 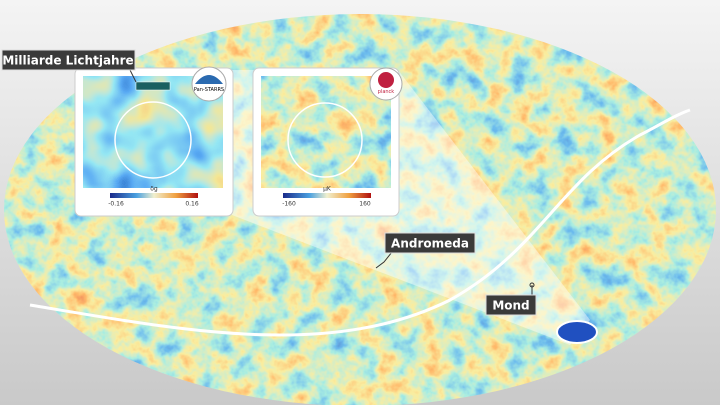 What do you see at coordinates (510, 306) in the screenshot?
I see `label: Mond` at bounding box center [510, 306].